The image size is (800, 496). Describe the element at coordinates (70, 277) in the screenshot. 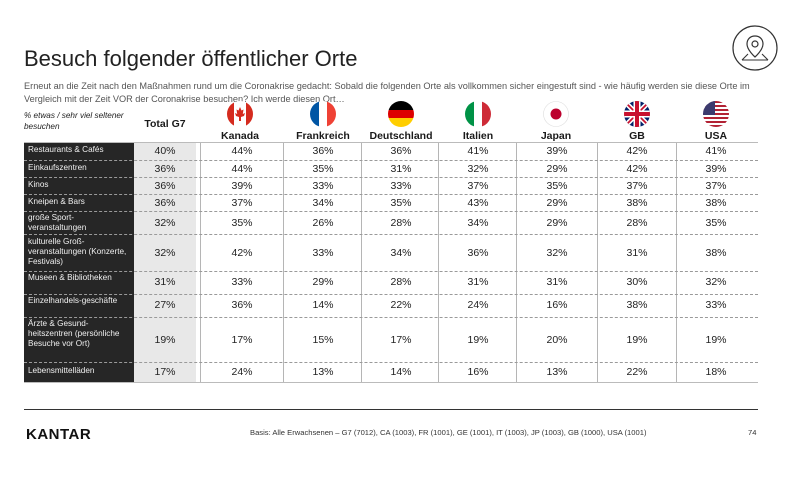

I see `row-label-museen: Museen & Bibliotheken` at that location.